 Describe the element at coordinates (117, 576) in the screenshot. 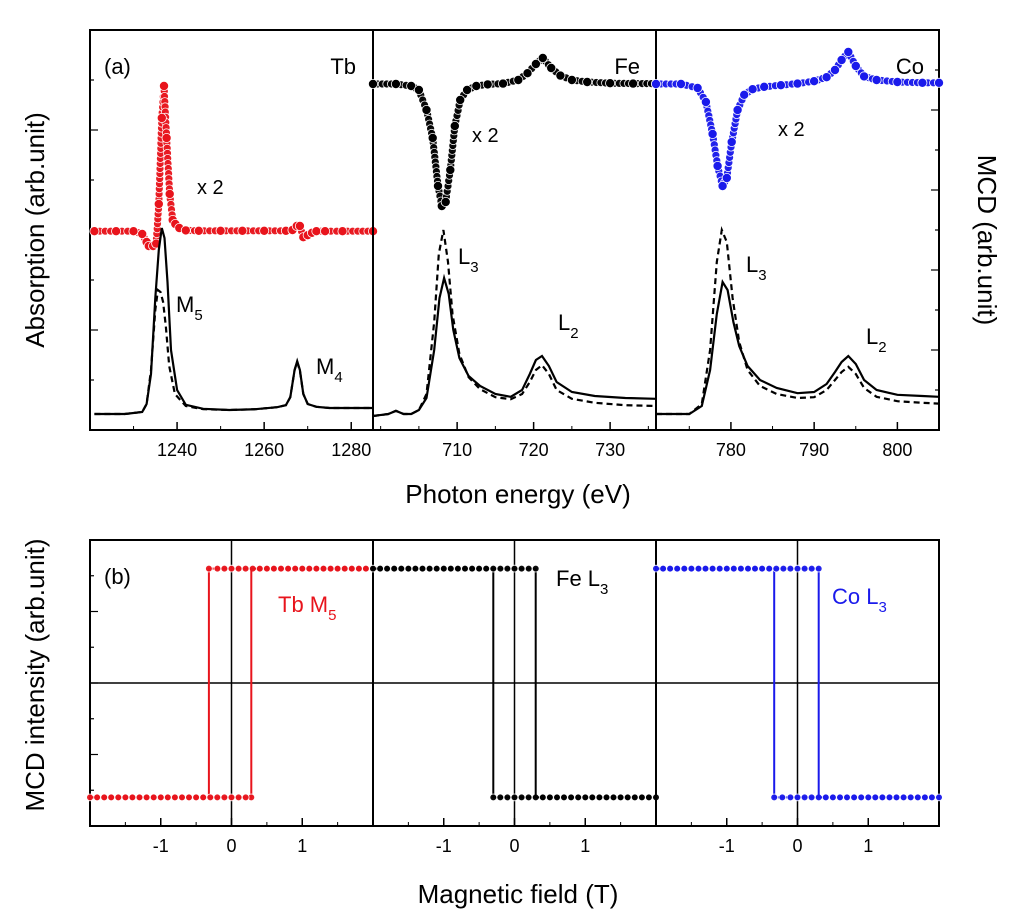

I see `panel-label-b: (b)` at that location.